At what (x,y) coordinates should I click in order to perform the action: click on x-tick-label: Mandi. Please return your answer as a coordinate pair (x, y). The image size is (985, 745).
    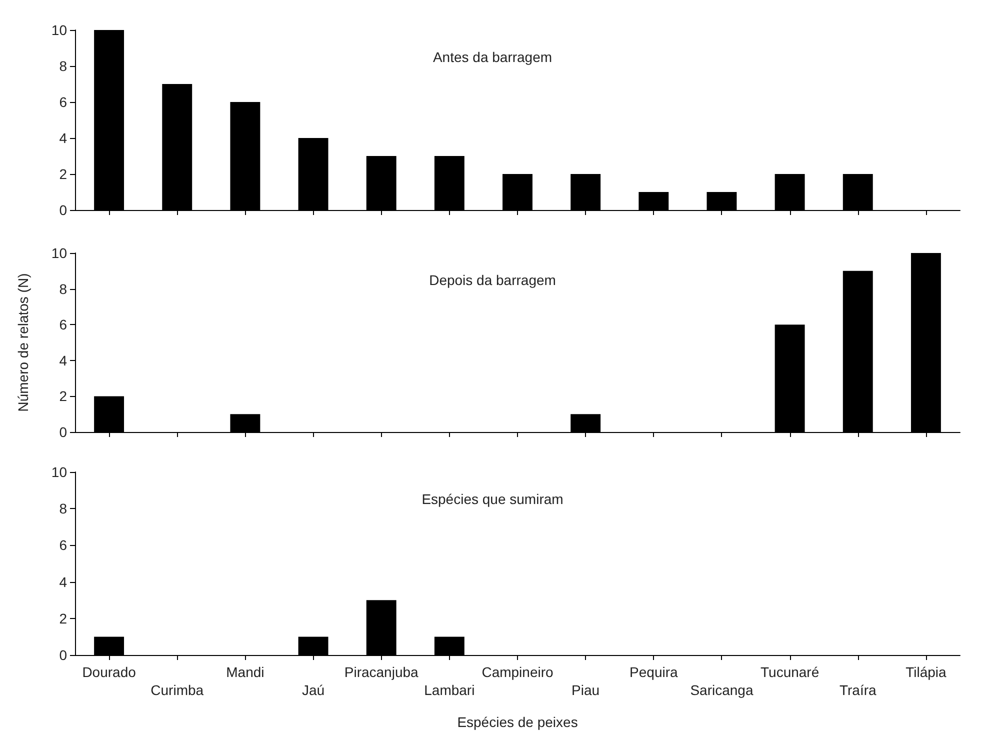
    Looking at the image, I should click on (245, 672).